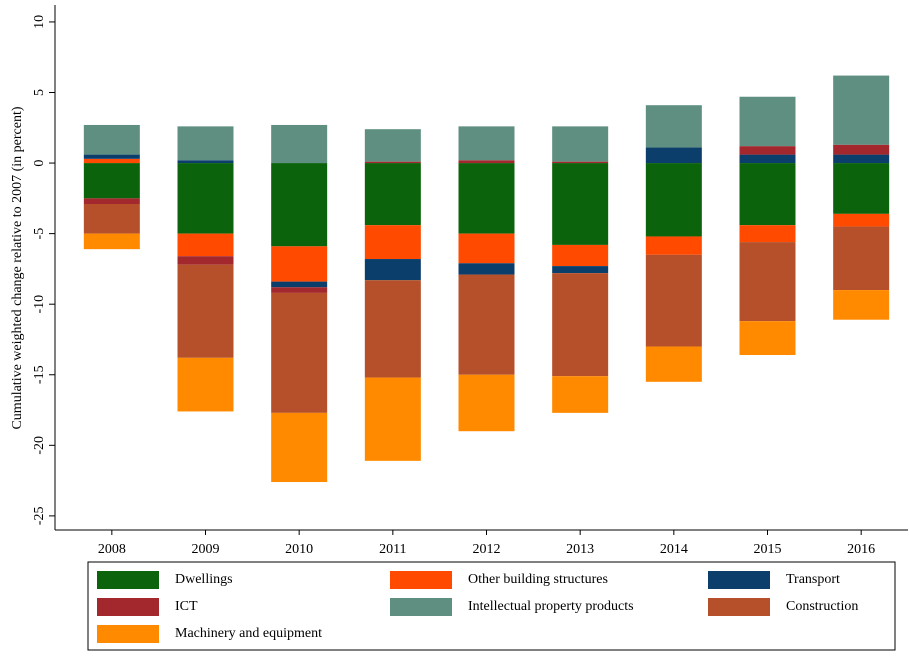  What do you see at coordinates (206, 549) in the screenshot?
I see `x-tick-label: 2009` at bounding box center [206, 549].